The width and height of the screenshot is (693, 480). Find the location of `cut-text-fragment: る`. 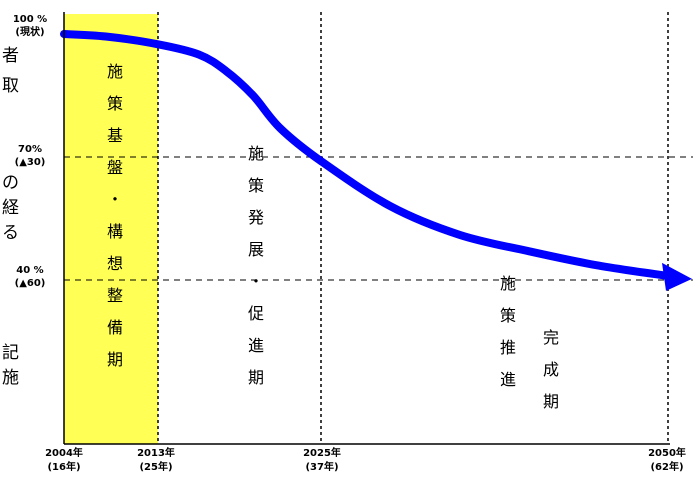

cut-text-fragment: る is located at coordinates (10, 233).